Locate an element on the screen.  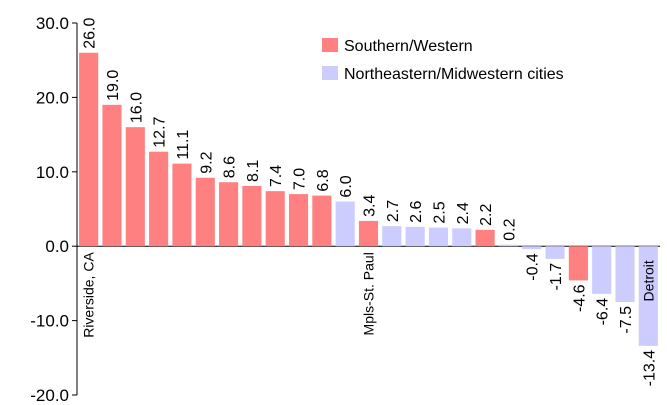
data-label: 8.6 is located at coordinates (230, 167).